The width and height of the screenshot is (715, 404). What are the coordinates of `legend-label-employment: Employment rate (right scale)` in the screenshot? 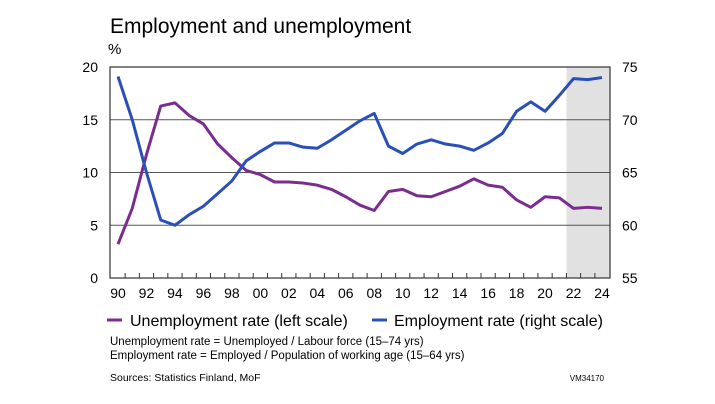 It's located at (498, 321).